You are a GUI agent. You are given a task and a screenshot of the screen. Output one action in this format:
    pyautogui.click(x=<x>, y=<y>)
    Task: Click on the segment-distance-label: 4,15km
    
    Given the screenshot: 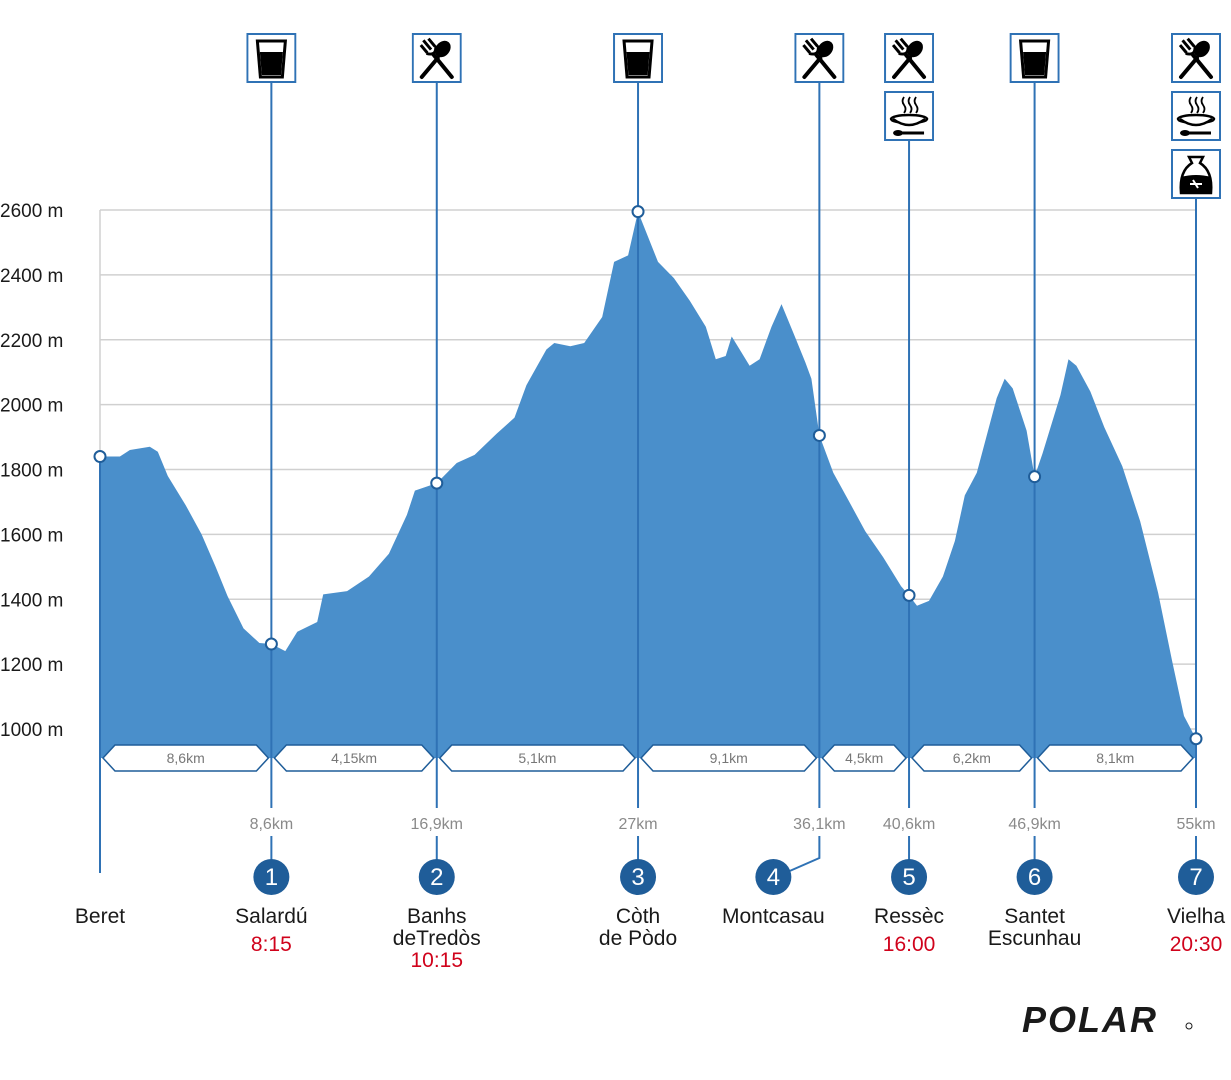 What is the action you would take?
    pyautogui.click(x=354, y=758)
    